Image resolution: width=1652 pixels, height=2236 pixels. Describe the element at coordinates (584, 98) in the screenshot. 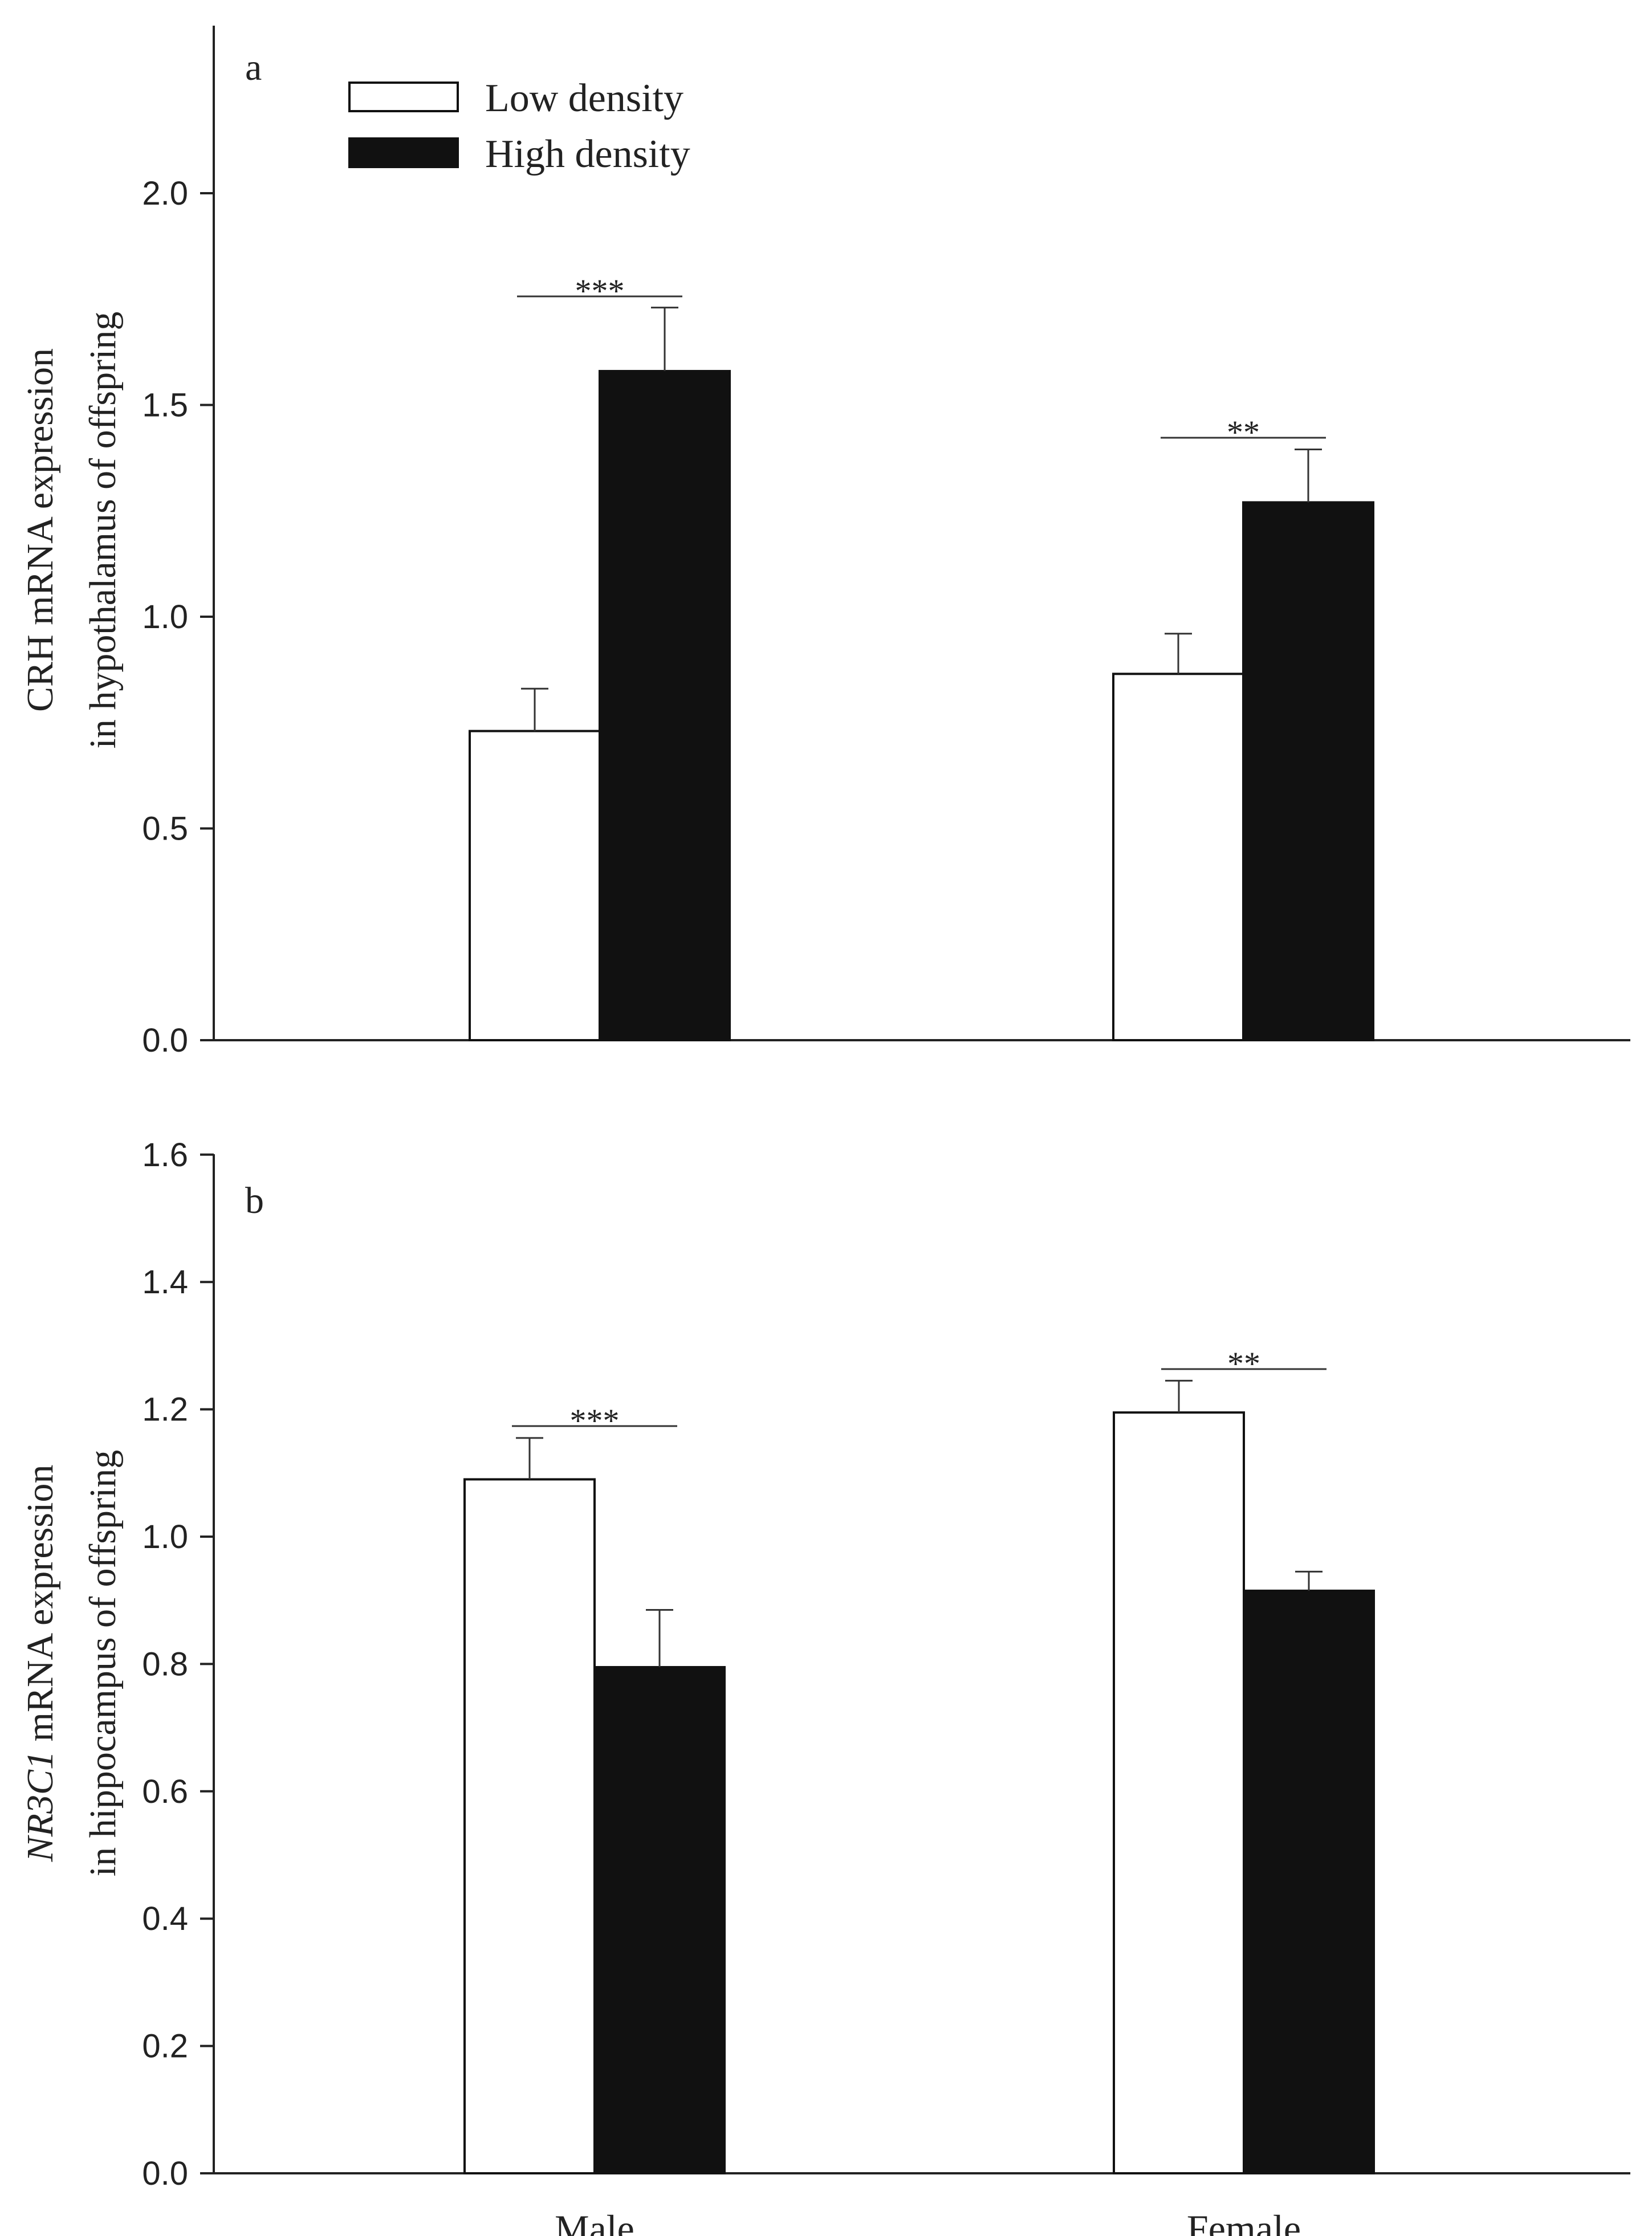

I see `legend-label: Low density` at that location.